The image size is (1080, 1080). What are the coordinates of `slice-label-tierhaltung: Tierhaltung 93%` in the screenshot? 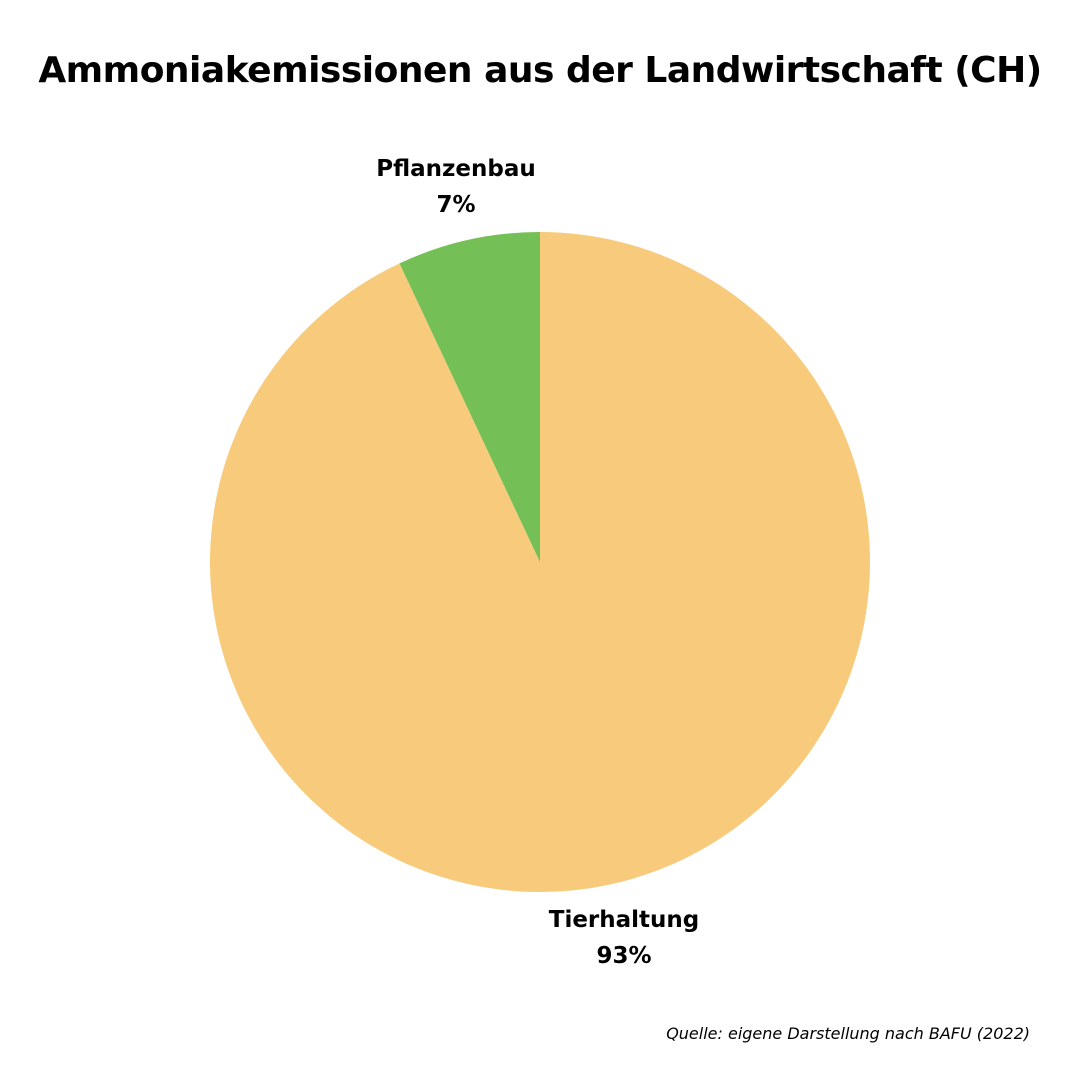 It's located at (624, 938).